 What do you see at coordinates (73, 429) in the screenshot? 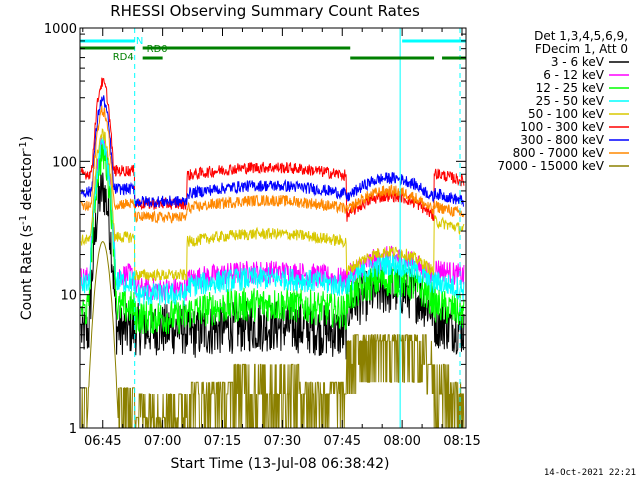
I see `y-tick-label-1: 1` at bounding box center [73, 429].